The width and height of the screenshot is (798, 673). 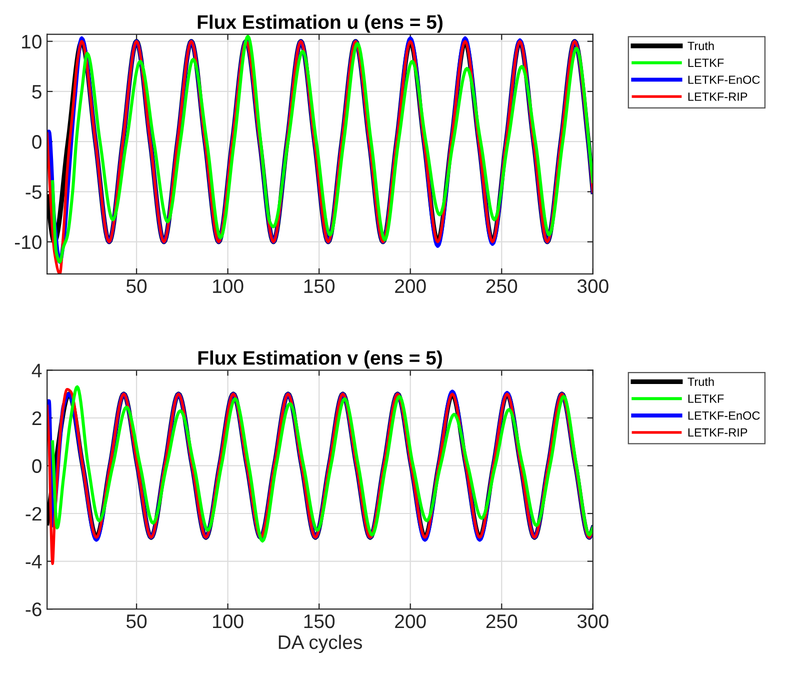 What do you see at coordinates (320, 23) in the screenshot?
I see `chart-title: Flux Estimation u (ens = 5)` at bounding box center [320, 23].